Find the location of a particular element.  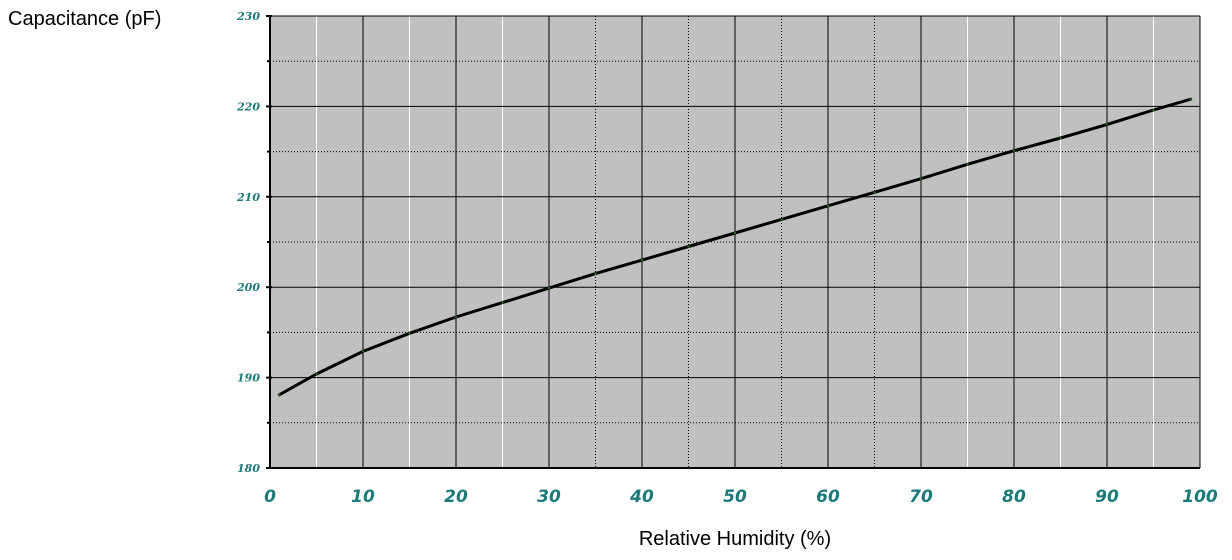

y-tick-label: 190 is located at coordinates (248, 378).